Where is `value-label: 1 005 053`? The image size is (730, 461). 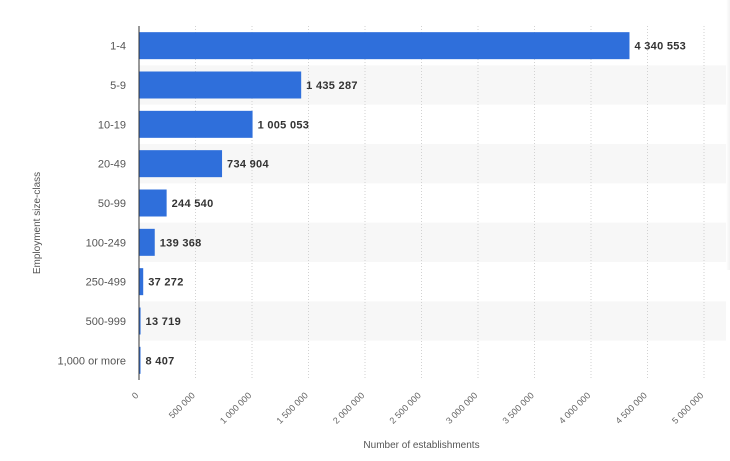
value-label: 1 005 053 is located at coordinates (284, 125).